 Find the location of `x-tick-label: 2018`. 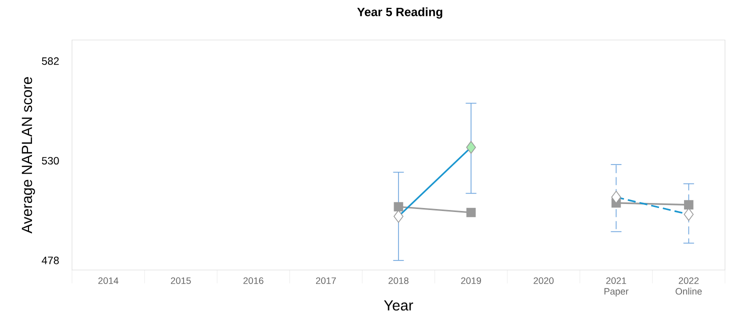

x-tick-label: 2018 is located at coordinates (398, 280).